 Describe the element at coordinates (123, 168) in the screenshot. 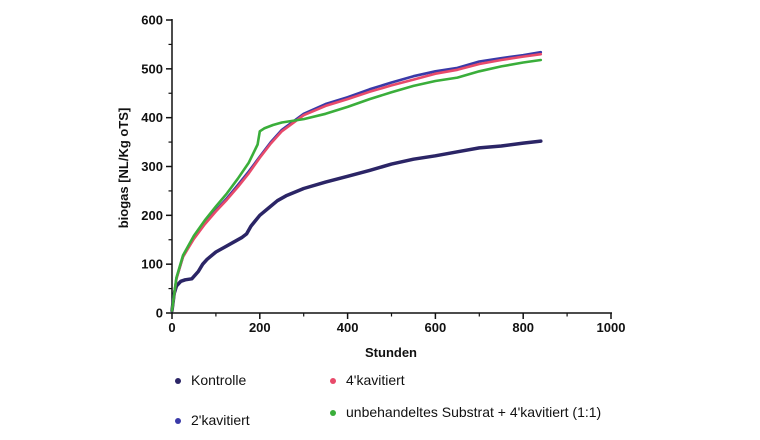

I see `y-axis-title: biogas [NL/Kg oTS]` at that location.